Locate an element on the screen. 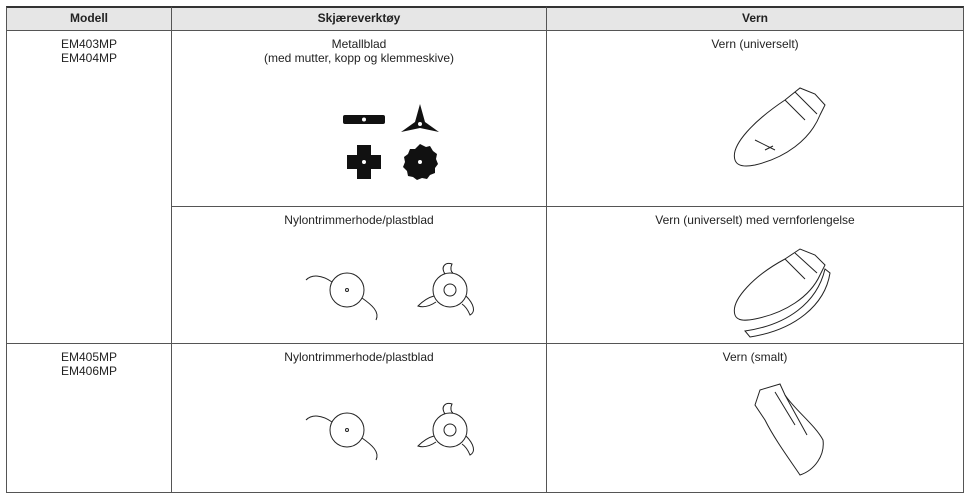 The image size is (970, 493). model-cell: EM403MP EM404MP is located at coordinates (89, 187).